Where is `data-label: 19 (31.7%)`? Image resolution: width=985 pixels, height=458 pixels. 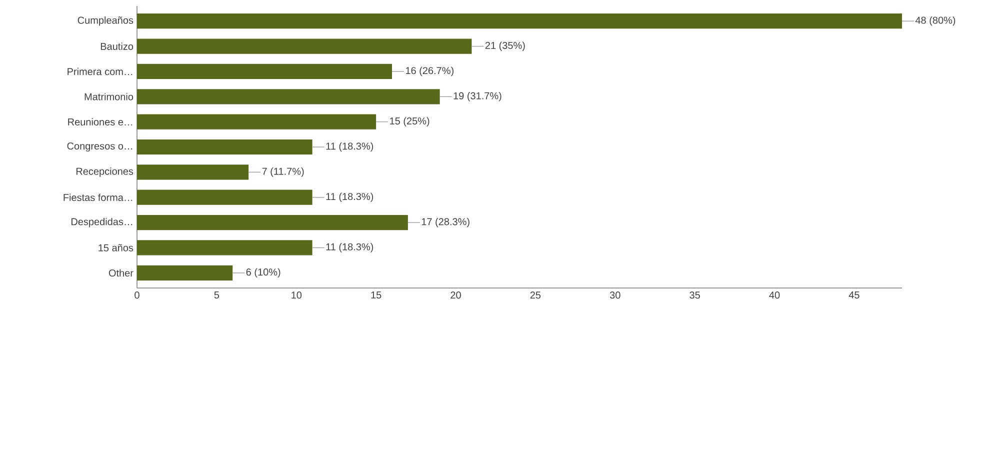 data-label: 19 (31.7%) is located at coordinates (478, 97).